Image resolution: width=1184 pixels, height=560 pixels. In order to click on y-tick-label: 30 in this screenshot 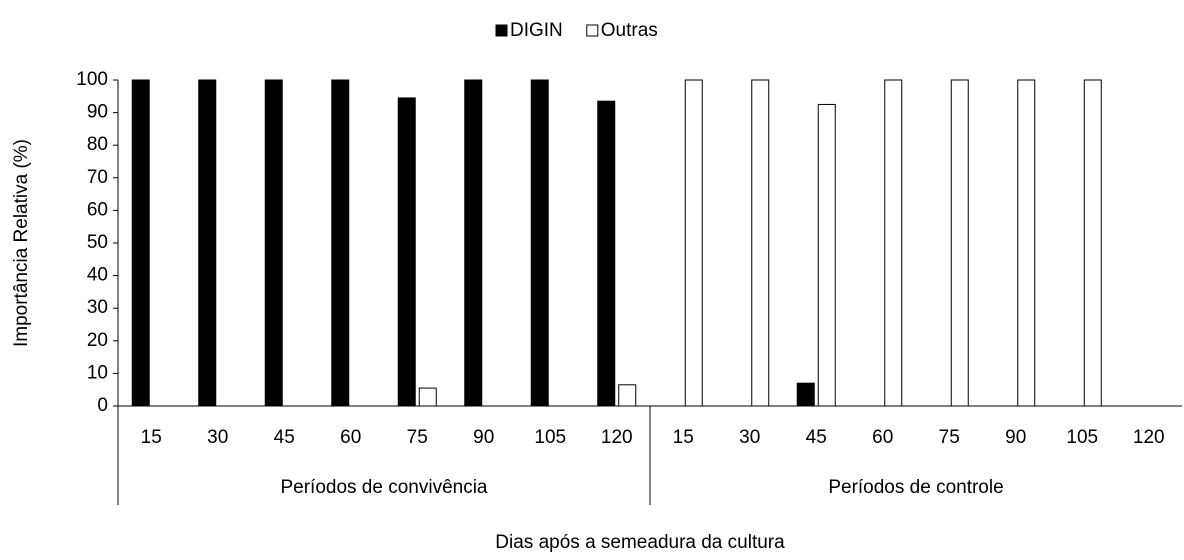, I will do `click(97, 307)`.